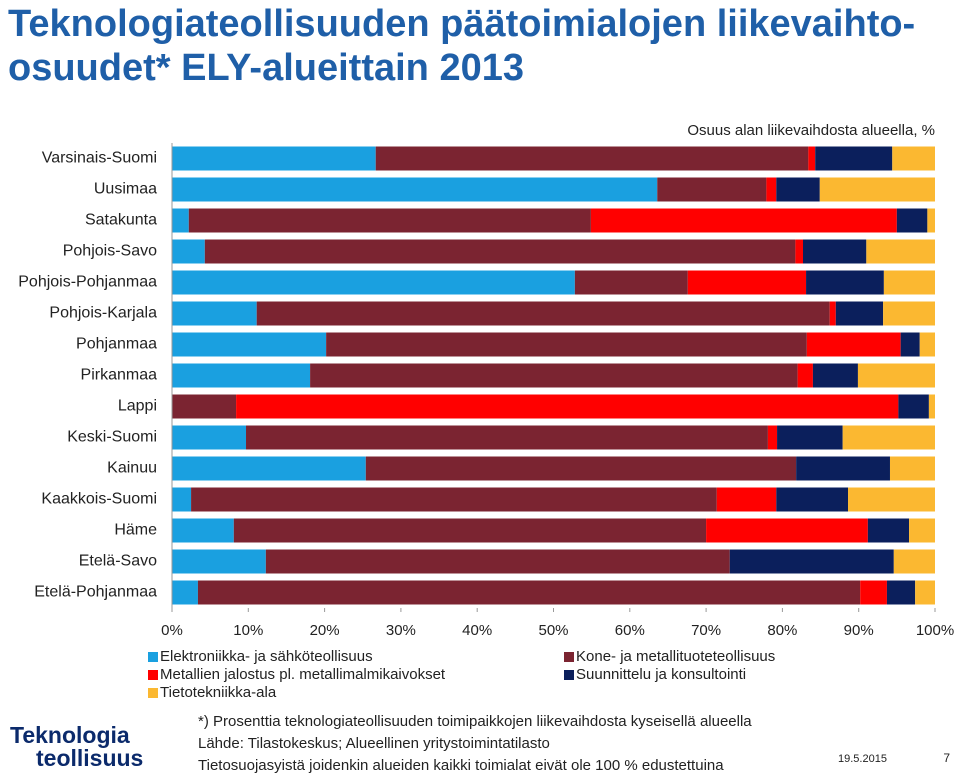 The width and height of the screenshot is (959, 779). Describe the element at coordinates (172, 630) in the screenshot. I see `x-tick-label: 0%` at that location.